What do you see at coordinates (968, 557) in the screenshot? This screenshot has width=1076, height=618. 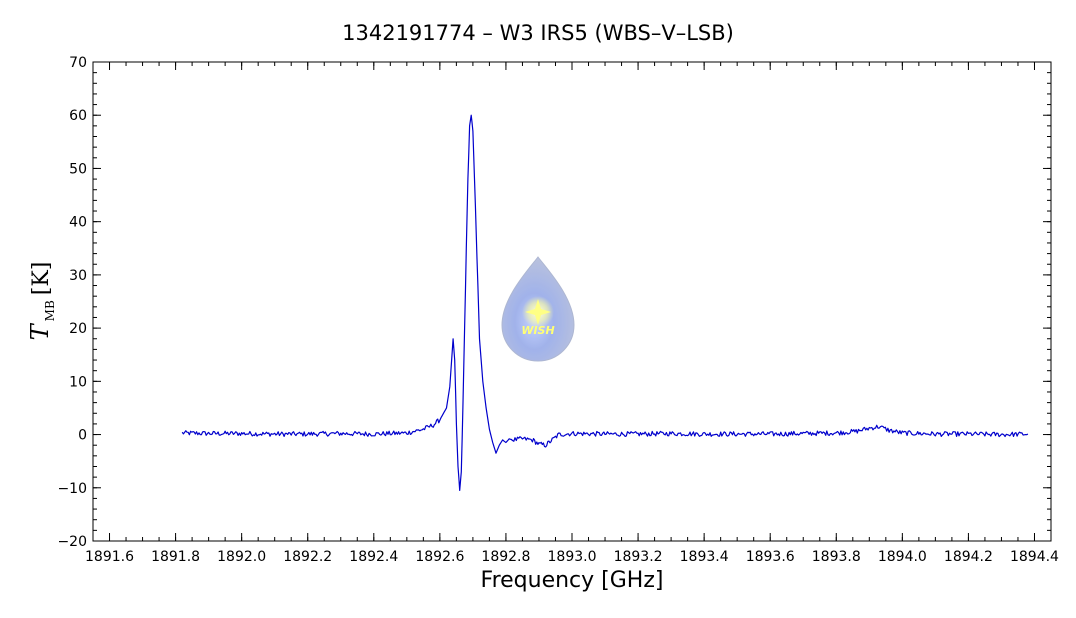 I see `x-tick-label: 1894.2` at bounding box center [968, 557].